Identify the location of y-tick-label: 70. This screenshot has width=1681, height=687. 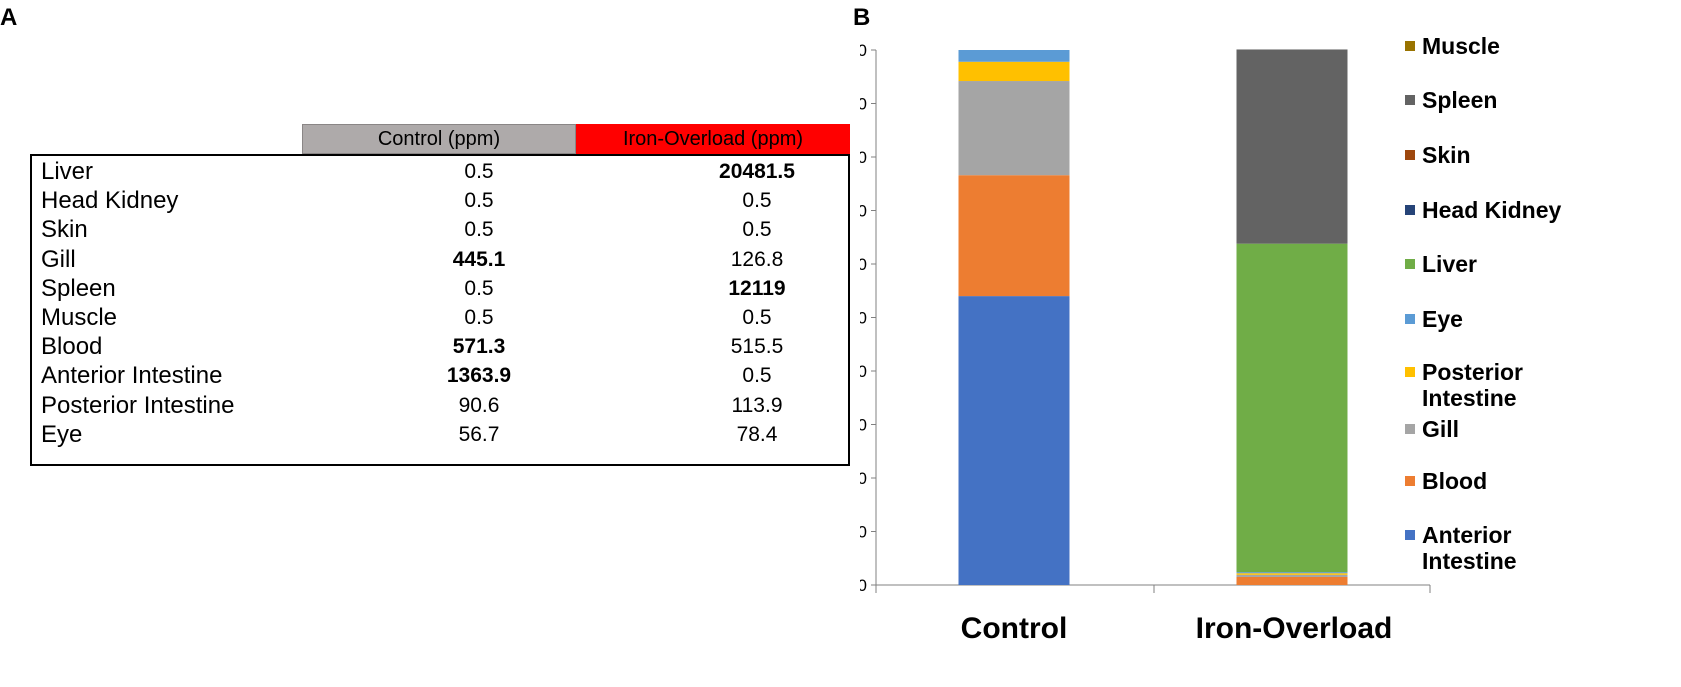
(863, 211).